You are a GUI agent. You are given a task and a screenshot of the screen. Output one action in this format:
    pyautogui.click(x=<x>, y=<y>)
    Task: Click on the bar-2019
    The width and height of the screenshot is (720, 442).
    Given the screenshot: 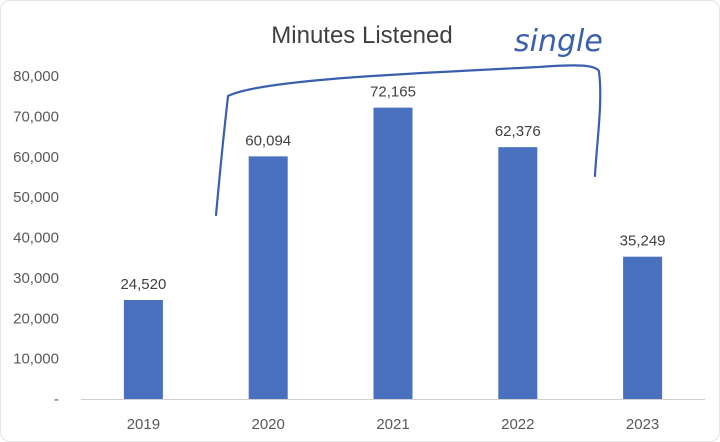 What is the action you would take?
    pyautogui.click(x=143, y=349)
    